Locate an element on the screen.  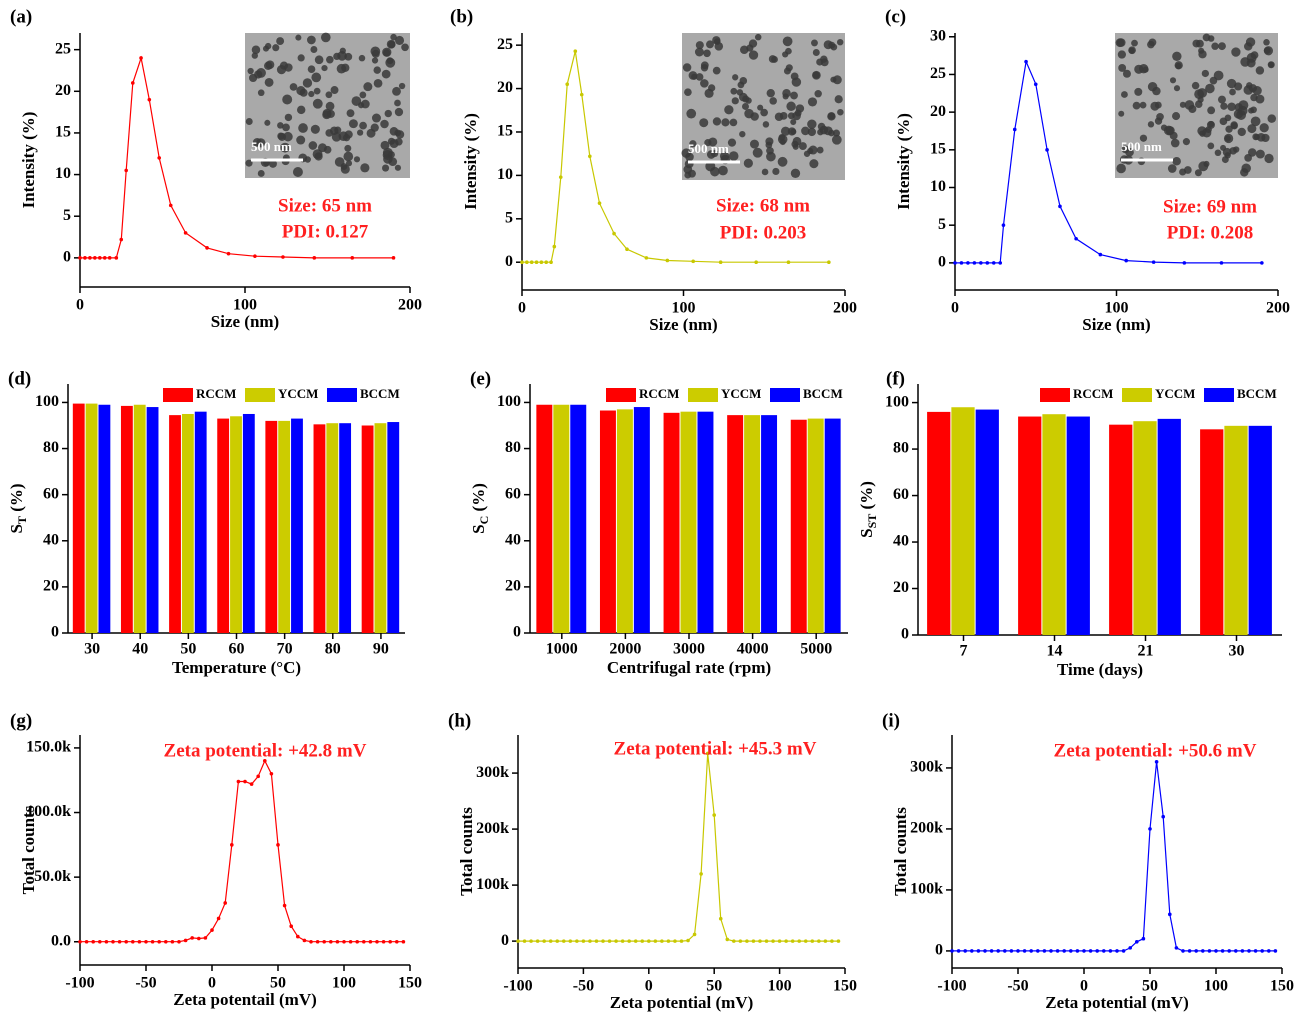
annotation: Zeta potential: +42.8 mV is located at coordinates (265, 750).